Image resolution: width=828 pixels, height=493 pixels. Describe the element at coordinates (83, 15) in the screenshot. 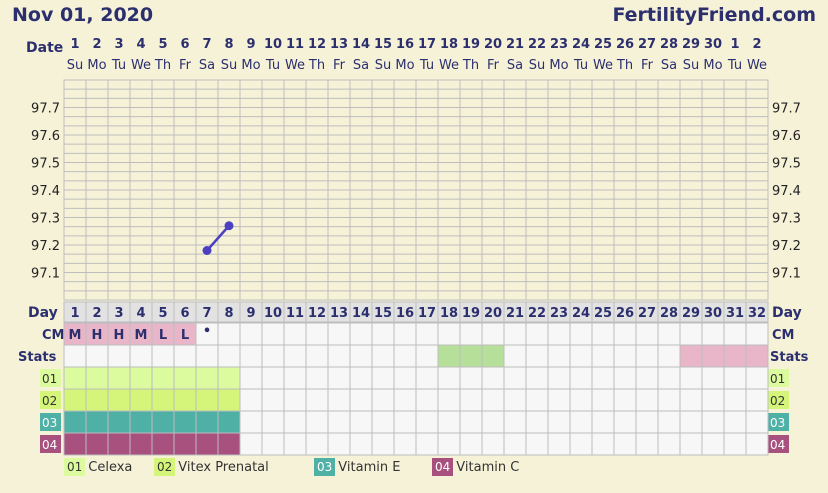

I see `chart-date-title: Nov 01, 2020` at that location.